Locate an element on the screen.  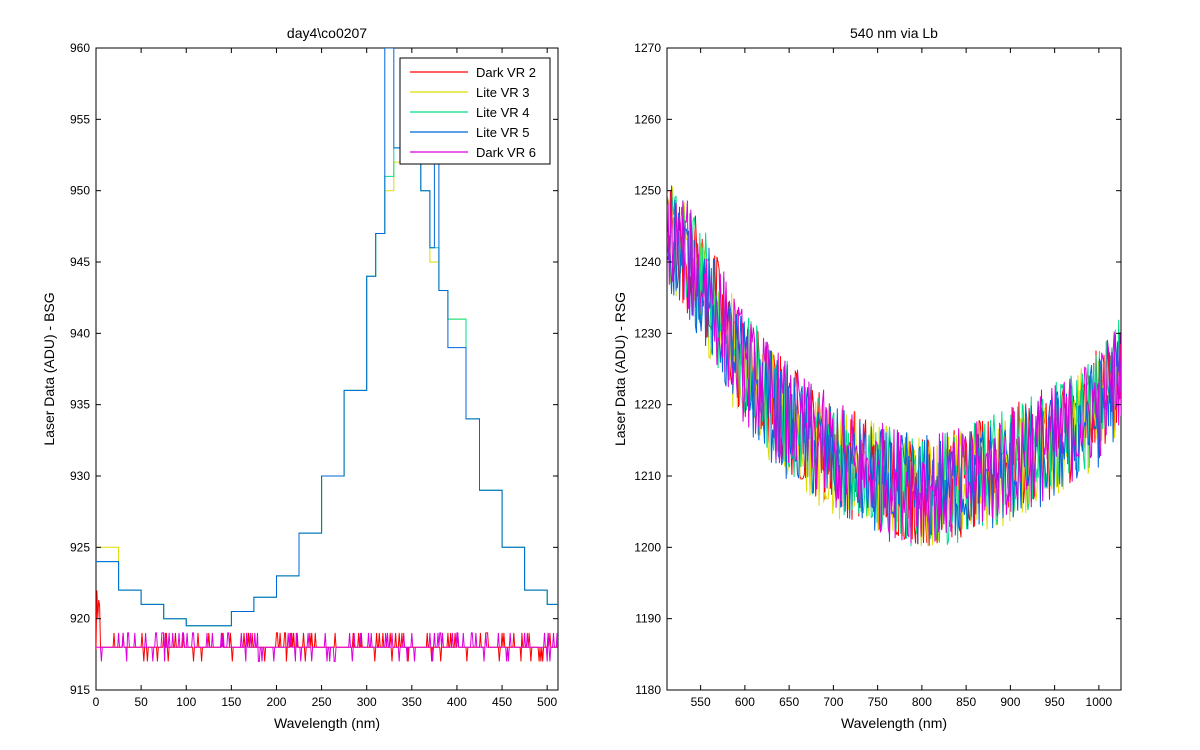
legend-label: Dark VR 6 is located at coordinates (506, 152).